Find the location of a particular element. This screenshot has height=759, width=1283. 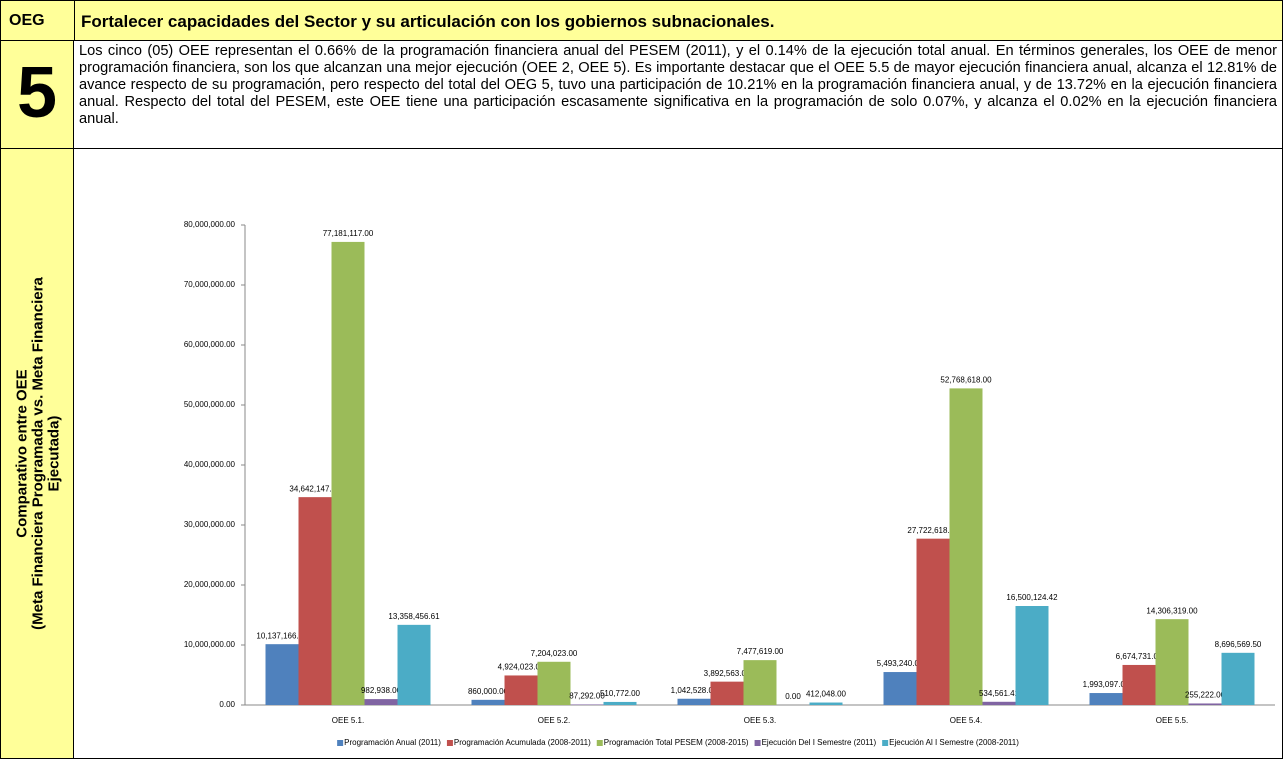

value-label: 8,696,569.50 is located at coordinates (1238, 644).